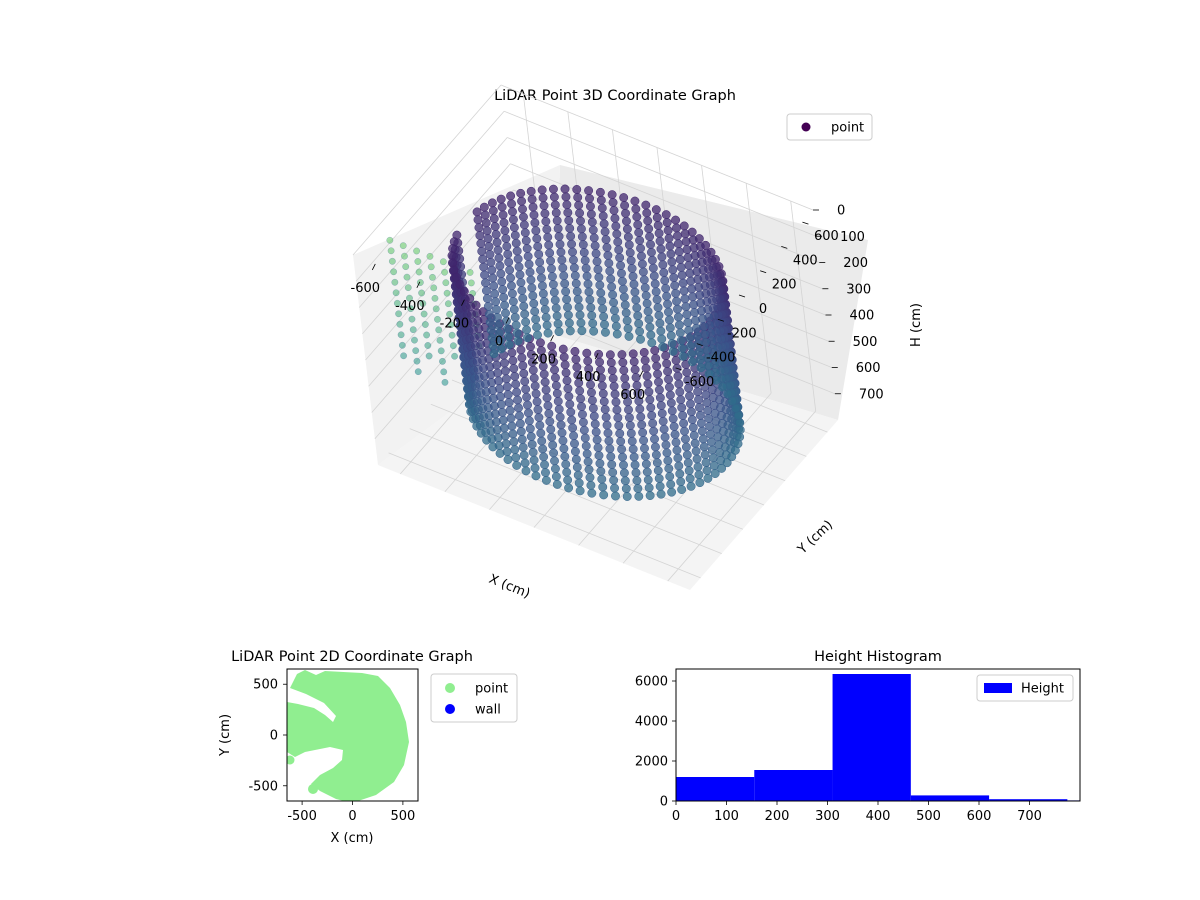 This screenshot has width=1200, height=900. Describe the element at coordinates (784, 285) in the screenshot. I see `y-tick-label: 200` at that location.